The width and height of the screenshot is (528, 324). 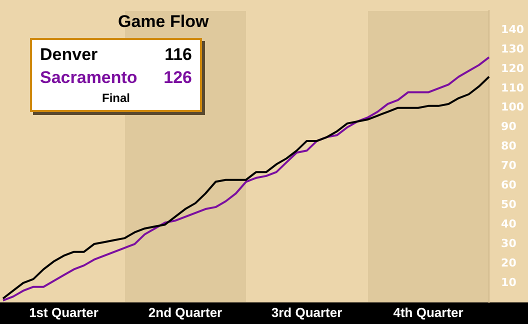 What do you see at coordinates (63, 312) in the screenshot?
I see `x-tick-label: 1st Quarter` at bounding box center [63, 312].